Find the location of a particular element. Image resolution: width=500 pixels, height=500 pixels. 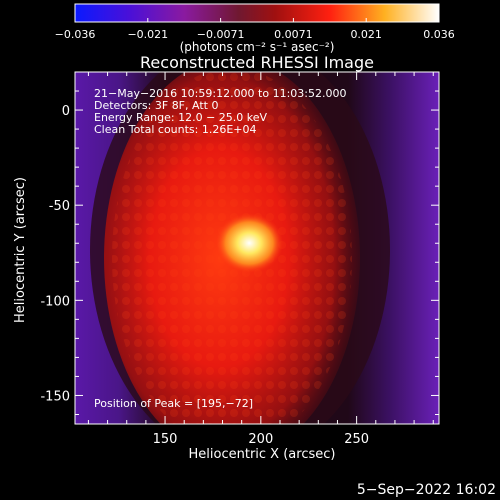

colorbar-ticks is located at coordinates (257, 20).